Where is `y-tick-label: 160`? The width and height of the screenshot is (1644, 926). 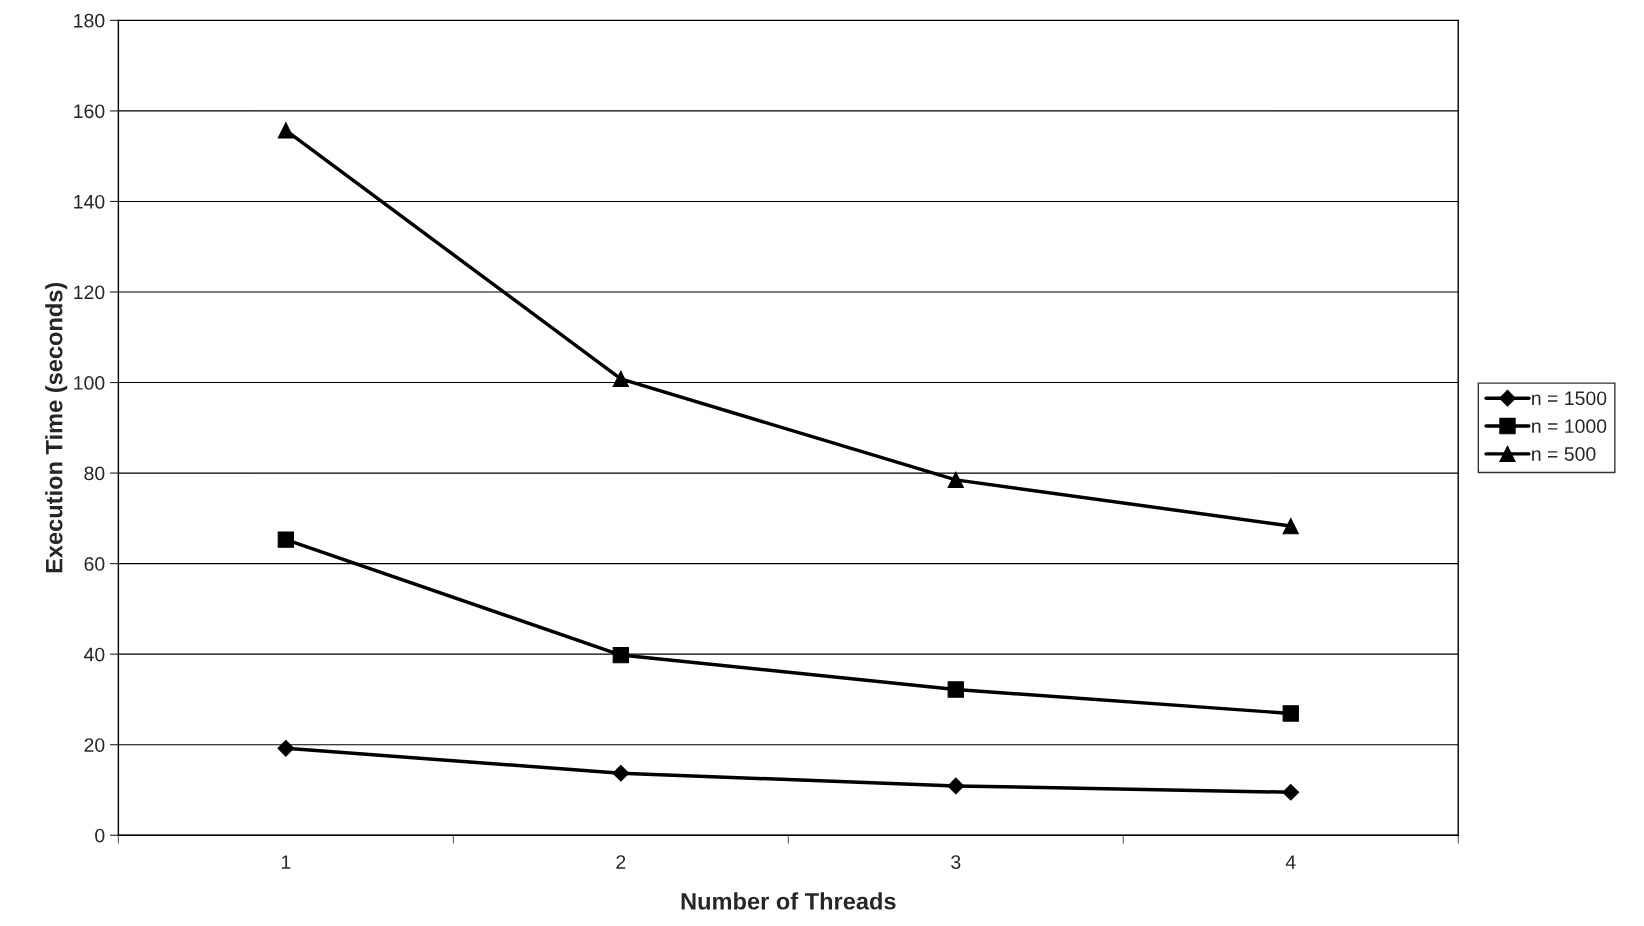
y-tick-label: 160 is located at coordinates (89, 111).